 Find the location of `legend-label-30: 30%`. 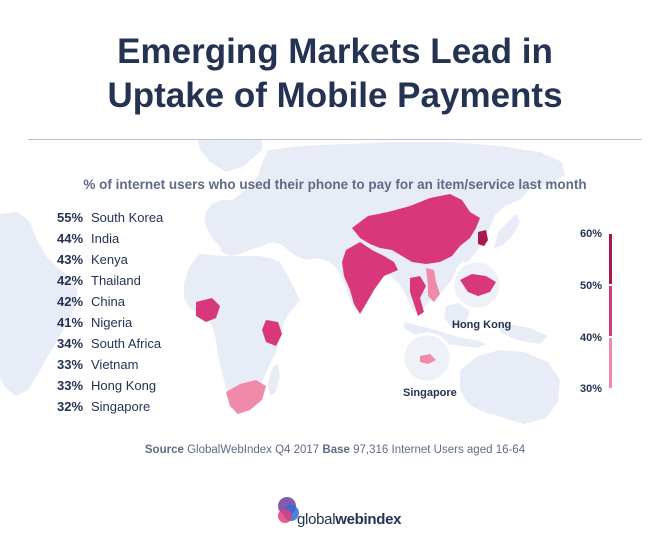

legend-label-30: 30% is located at coordinates (591, 389).